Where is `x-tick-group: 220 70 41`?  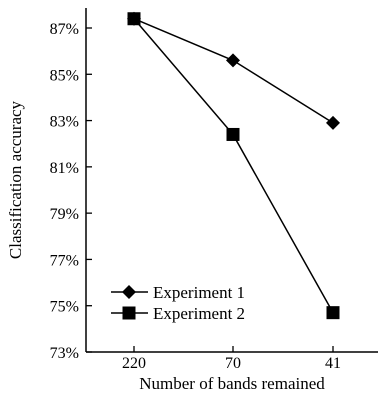
x-tick-group: 220 70 41 is located at coordinates (231, 359).